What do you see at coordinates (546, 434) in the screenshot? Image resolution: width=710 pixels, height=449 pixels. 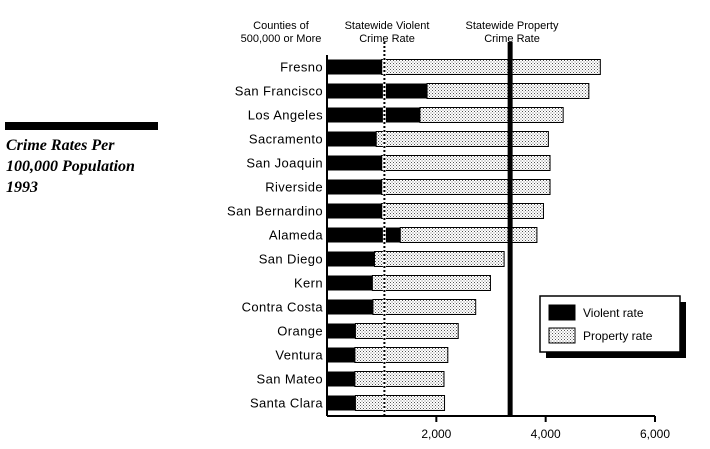 I see `x-tick-label: 4,000` at bounding box center [546, 434].